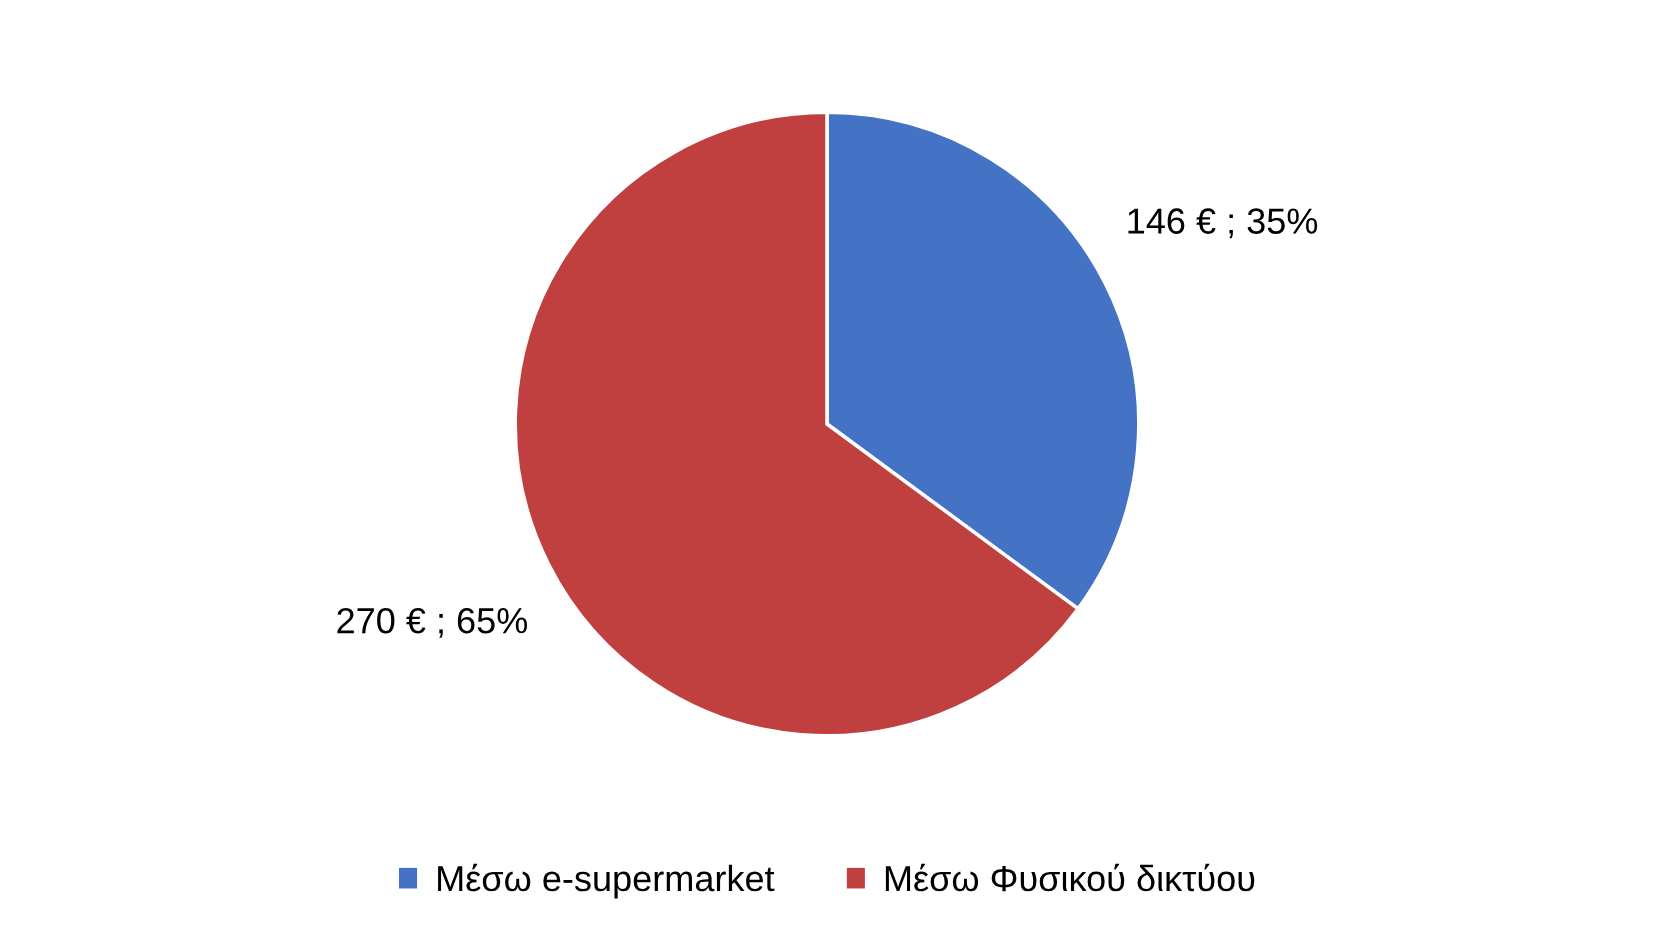  What do you see at coordinates (606, 881) in the screenshot?
I see `legend-label: Μέσω e-supermarket` at bounding box center [606, 881].